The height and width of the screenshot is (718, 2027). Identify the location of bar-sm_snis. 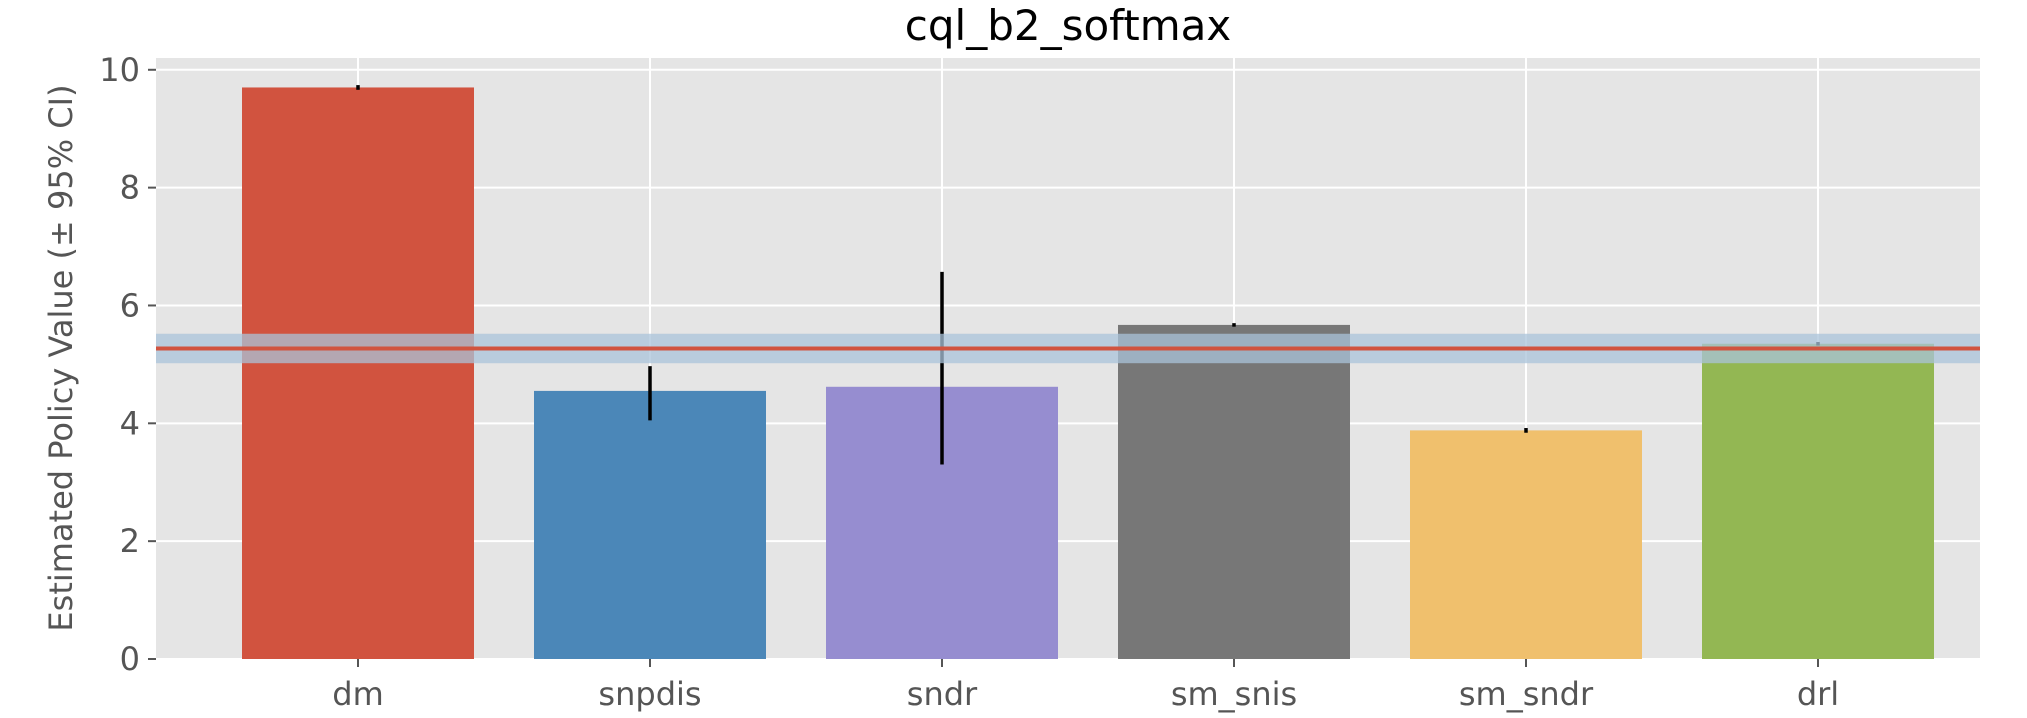
(1234, 491).